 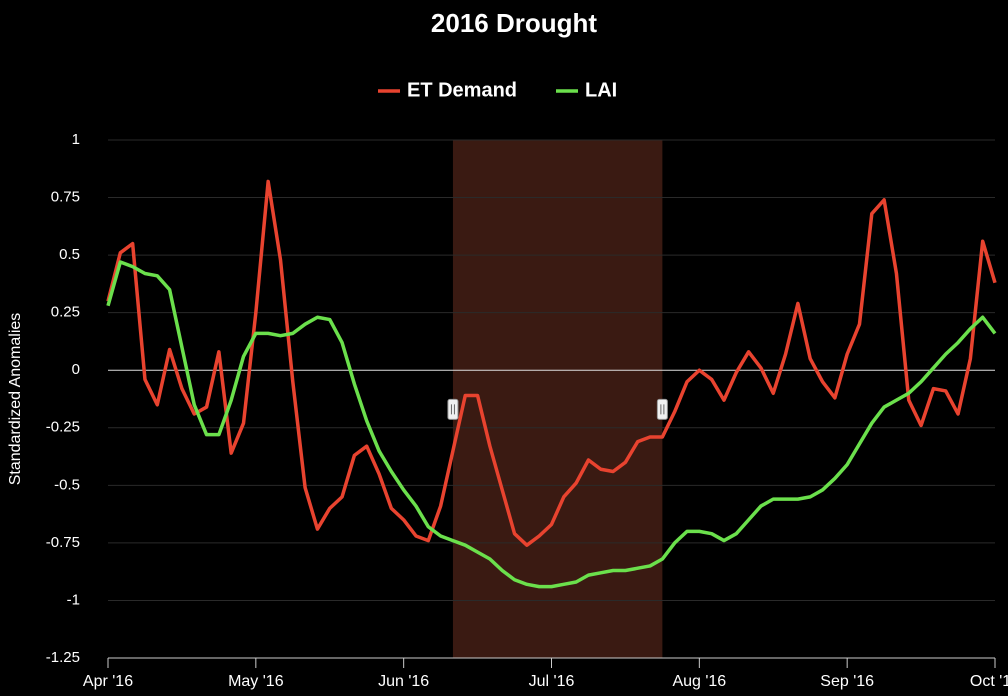 I want to click on x-tick-label: May '16, so click(x=256, y=681).